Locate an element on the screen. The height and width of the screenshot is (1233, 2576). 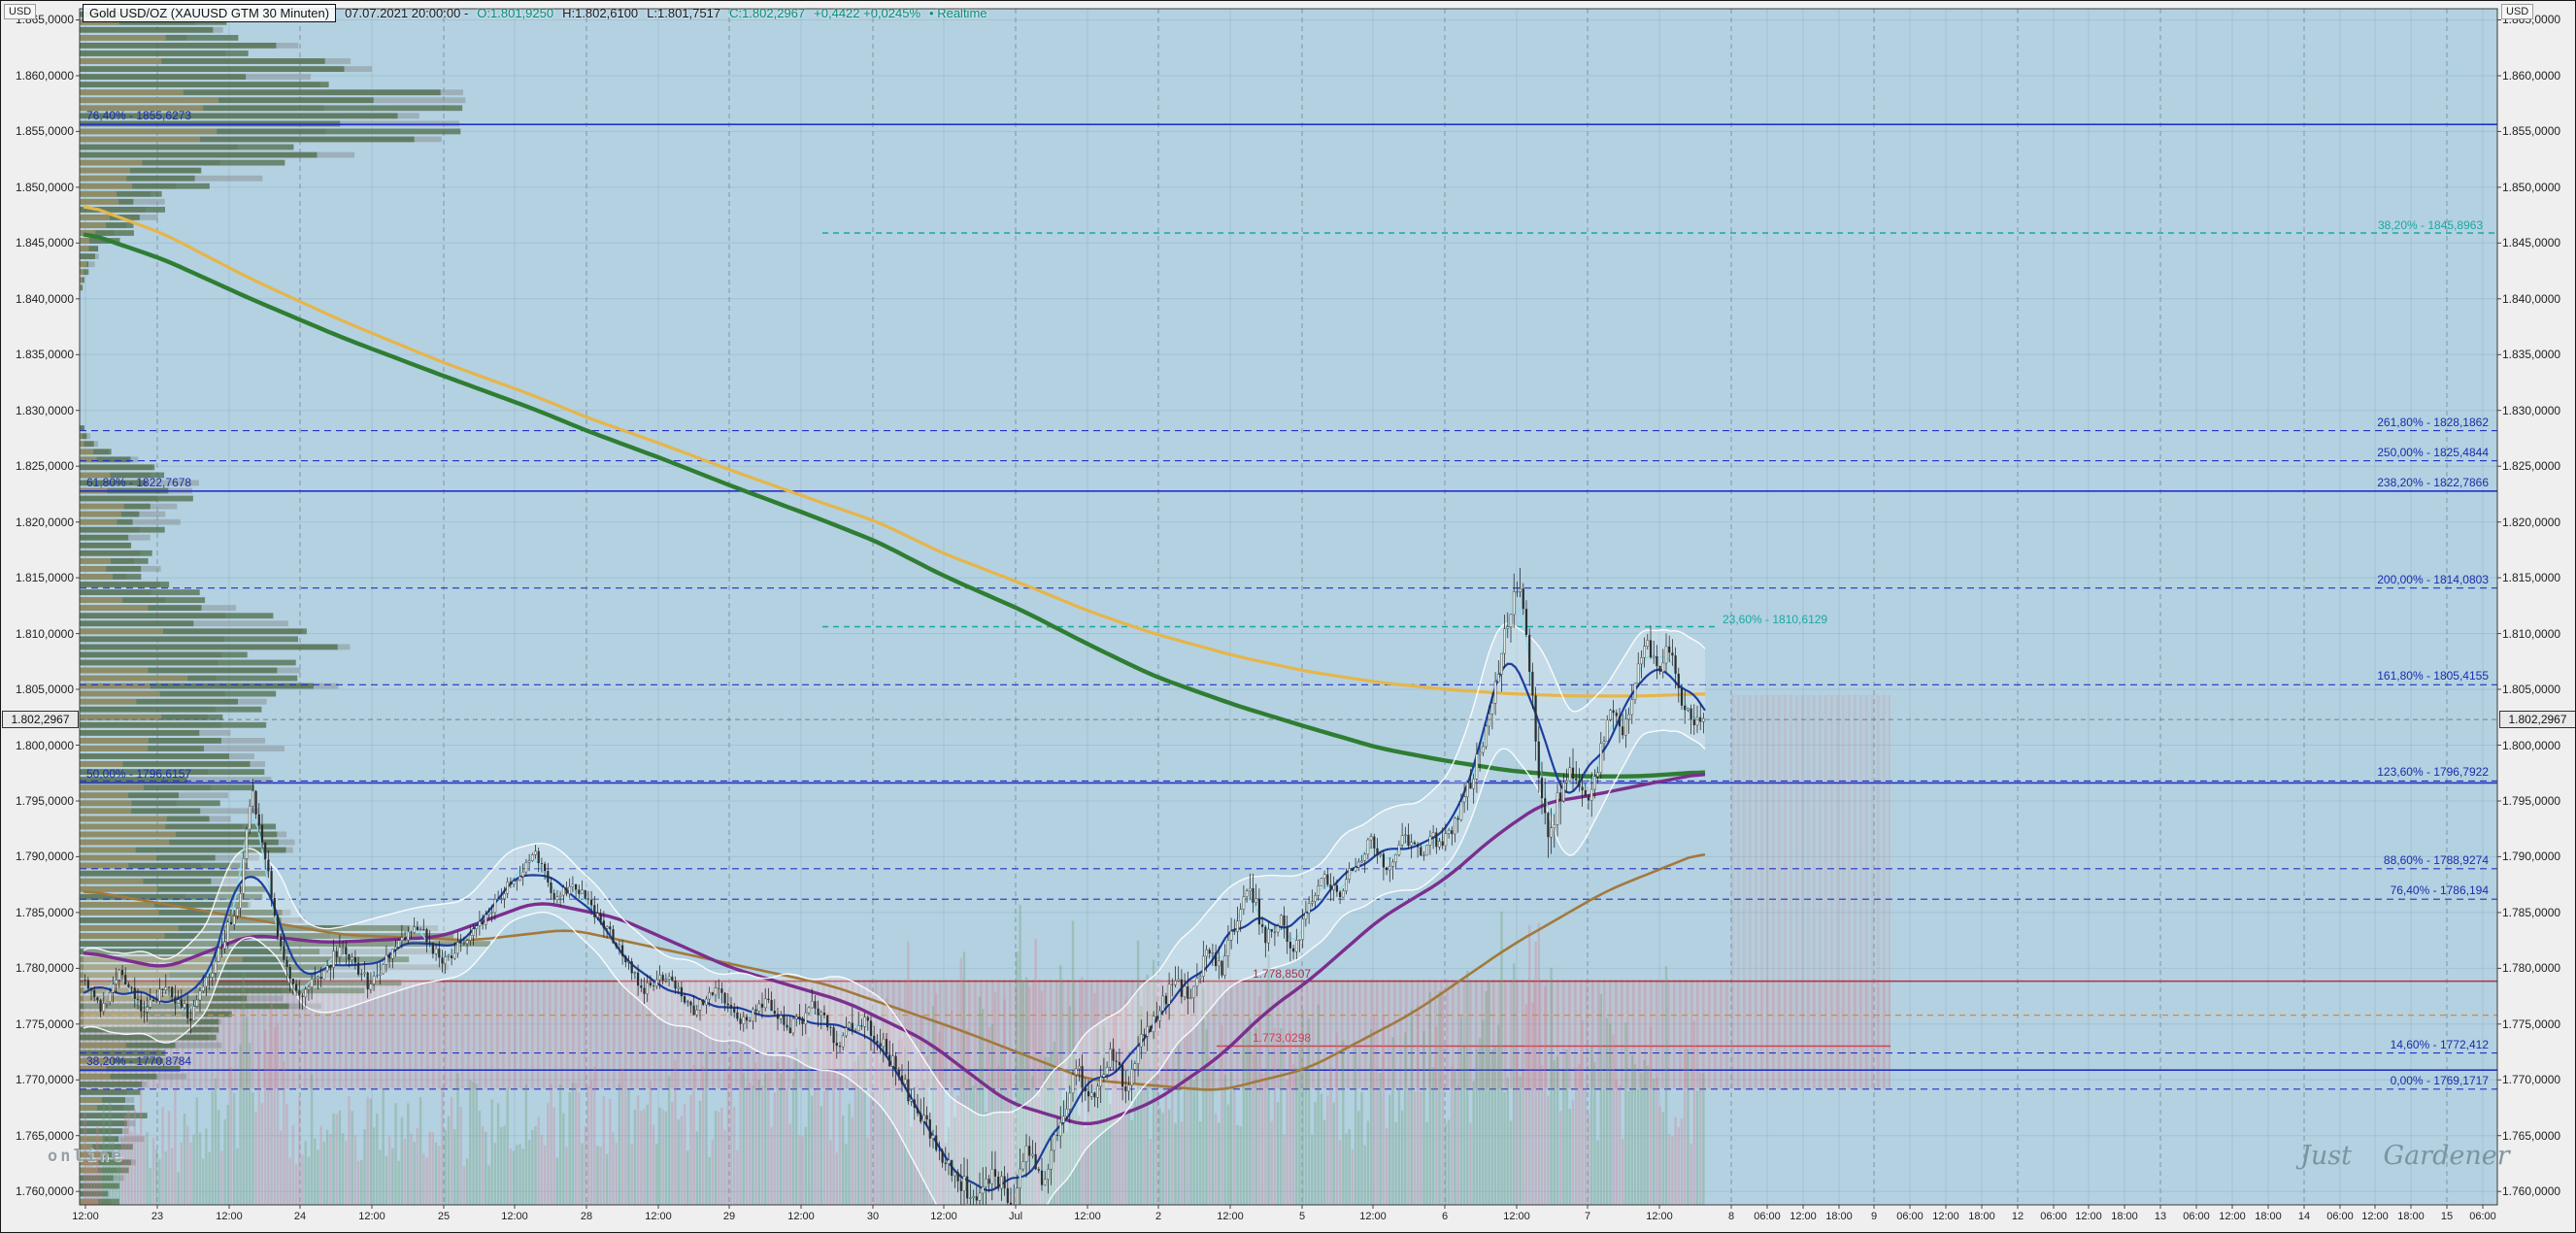
platform-logo: online is located at coordinates (87, 1156).